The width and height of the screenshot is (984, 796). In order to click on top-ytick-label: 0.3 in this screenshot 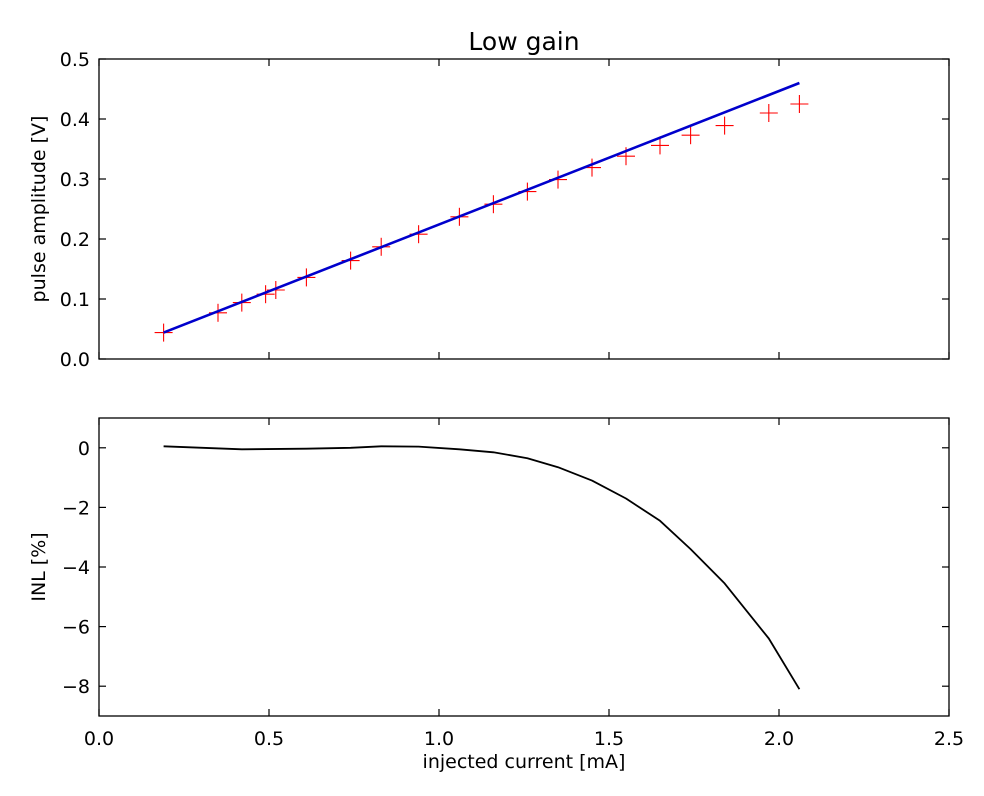, I will do `click(75, 180)`.